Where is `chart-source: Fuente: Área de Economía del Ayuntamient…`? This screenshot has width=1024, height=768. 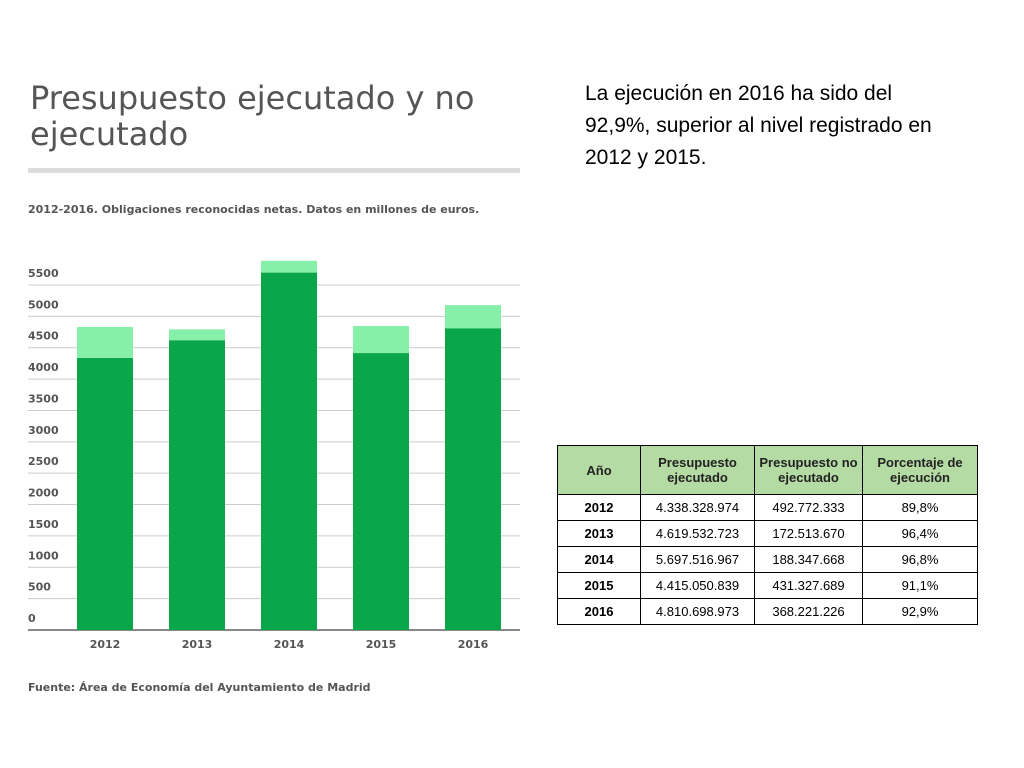
chart-source: Fuente: Área de Economía del Ayuntamient… is located at coordinates (199, 687).